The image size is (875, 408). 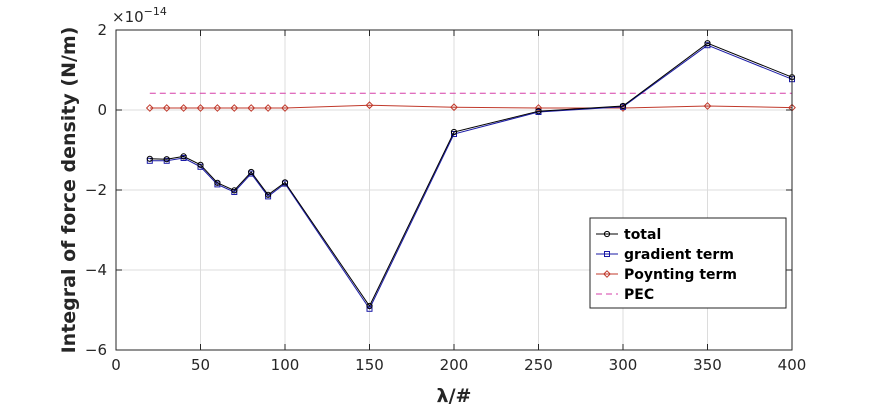 What do you see at coordinates (102, 30) in the screenshot?
I see `y-tick-label: 2` at bounding box center [102, 30].